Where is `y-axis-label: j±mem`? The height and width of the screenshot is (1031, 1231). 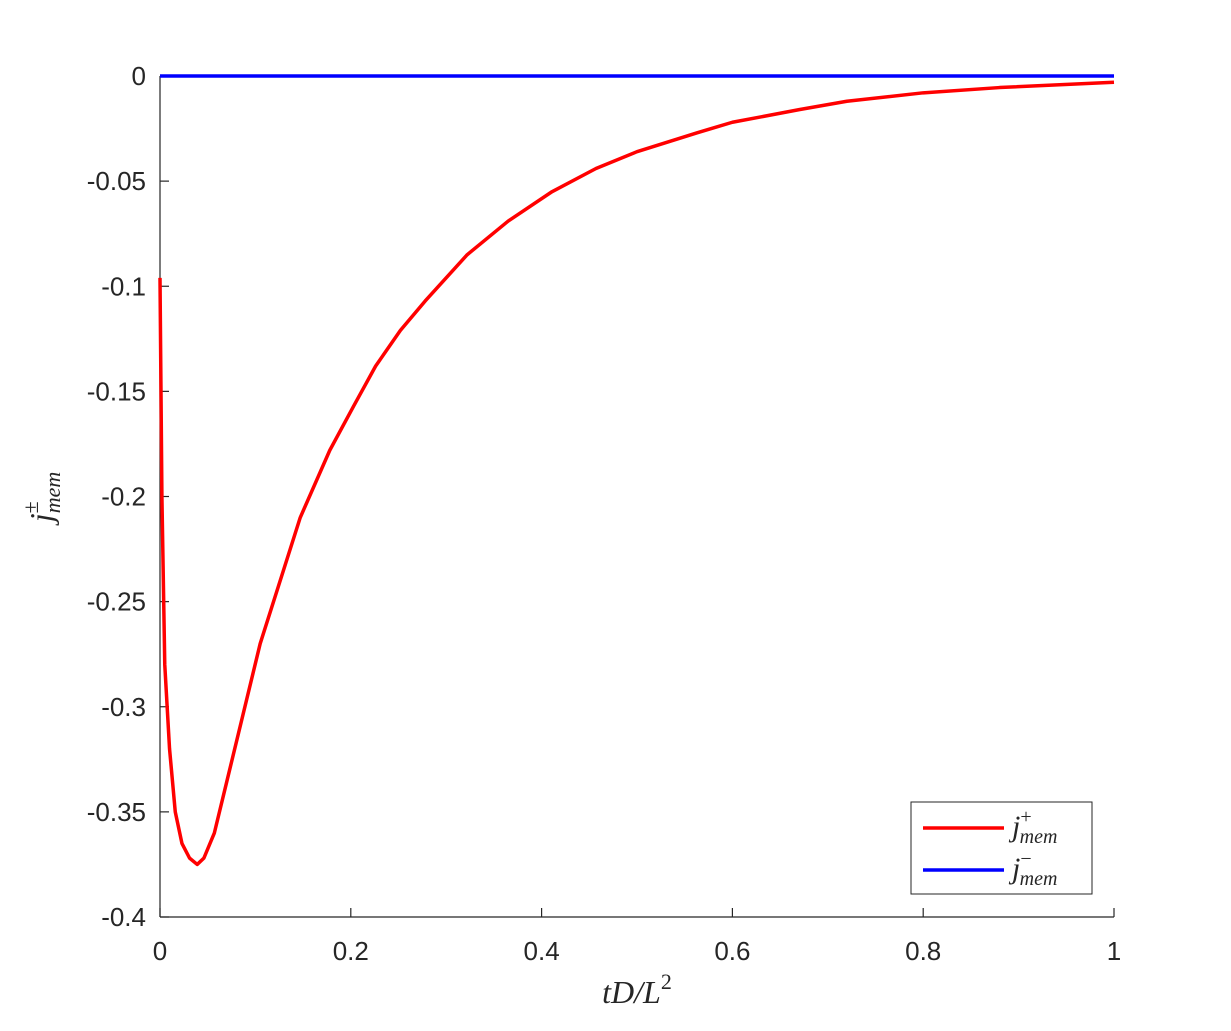
y-axis-label: j±mem is located at coordinates (41, 499).